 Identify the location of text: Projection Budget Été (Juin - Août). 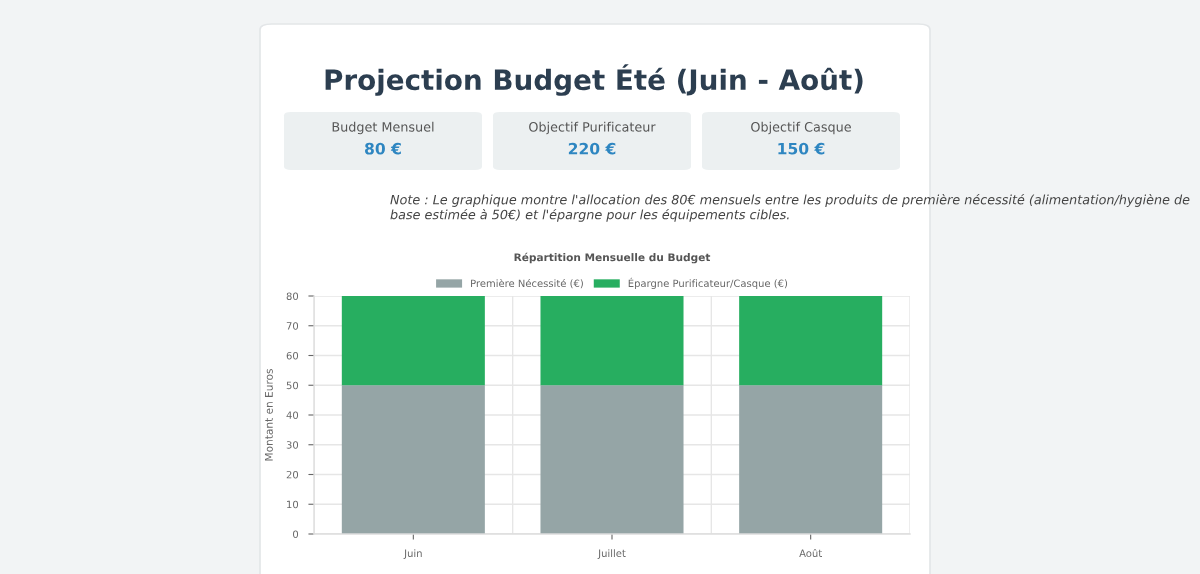
(594, 80).